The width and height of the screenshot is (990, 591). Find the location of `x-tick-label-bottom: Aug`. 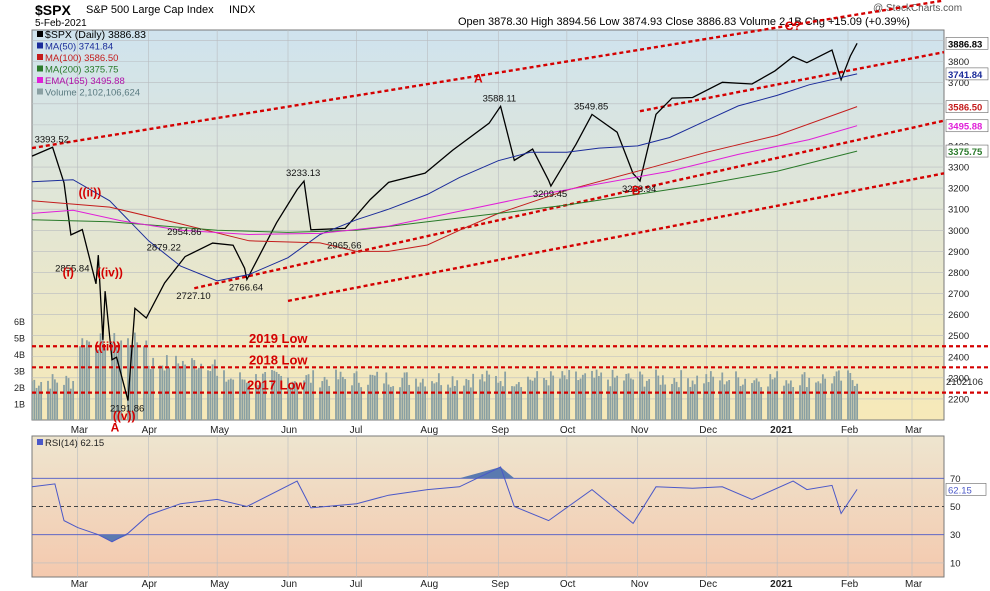

x-tick-label-bottom: Aug is located at coordinates (429, 584).